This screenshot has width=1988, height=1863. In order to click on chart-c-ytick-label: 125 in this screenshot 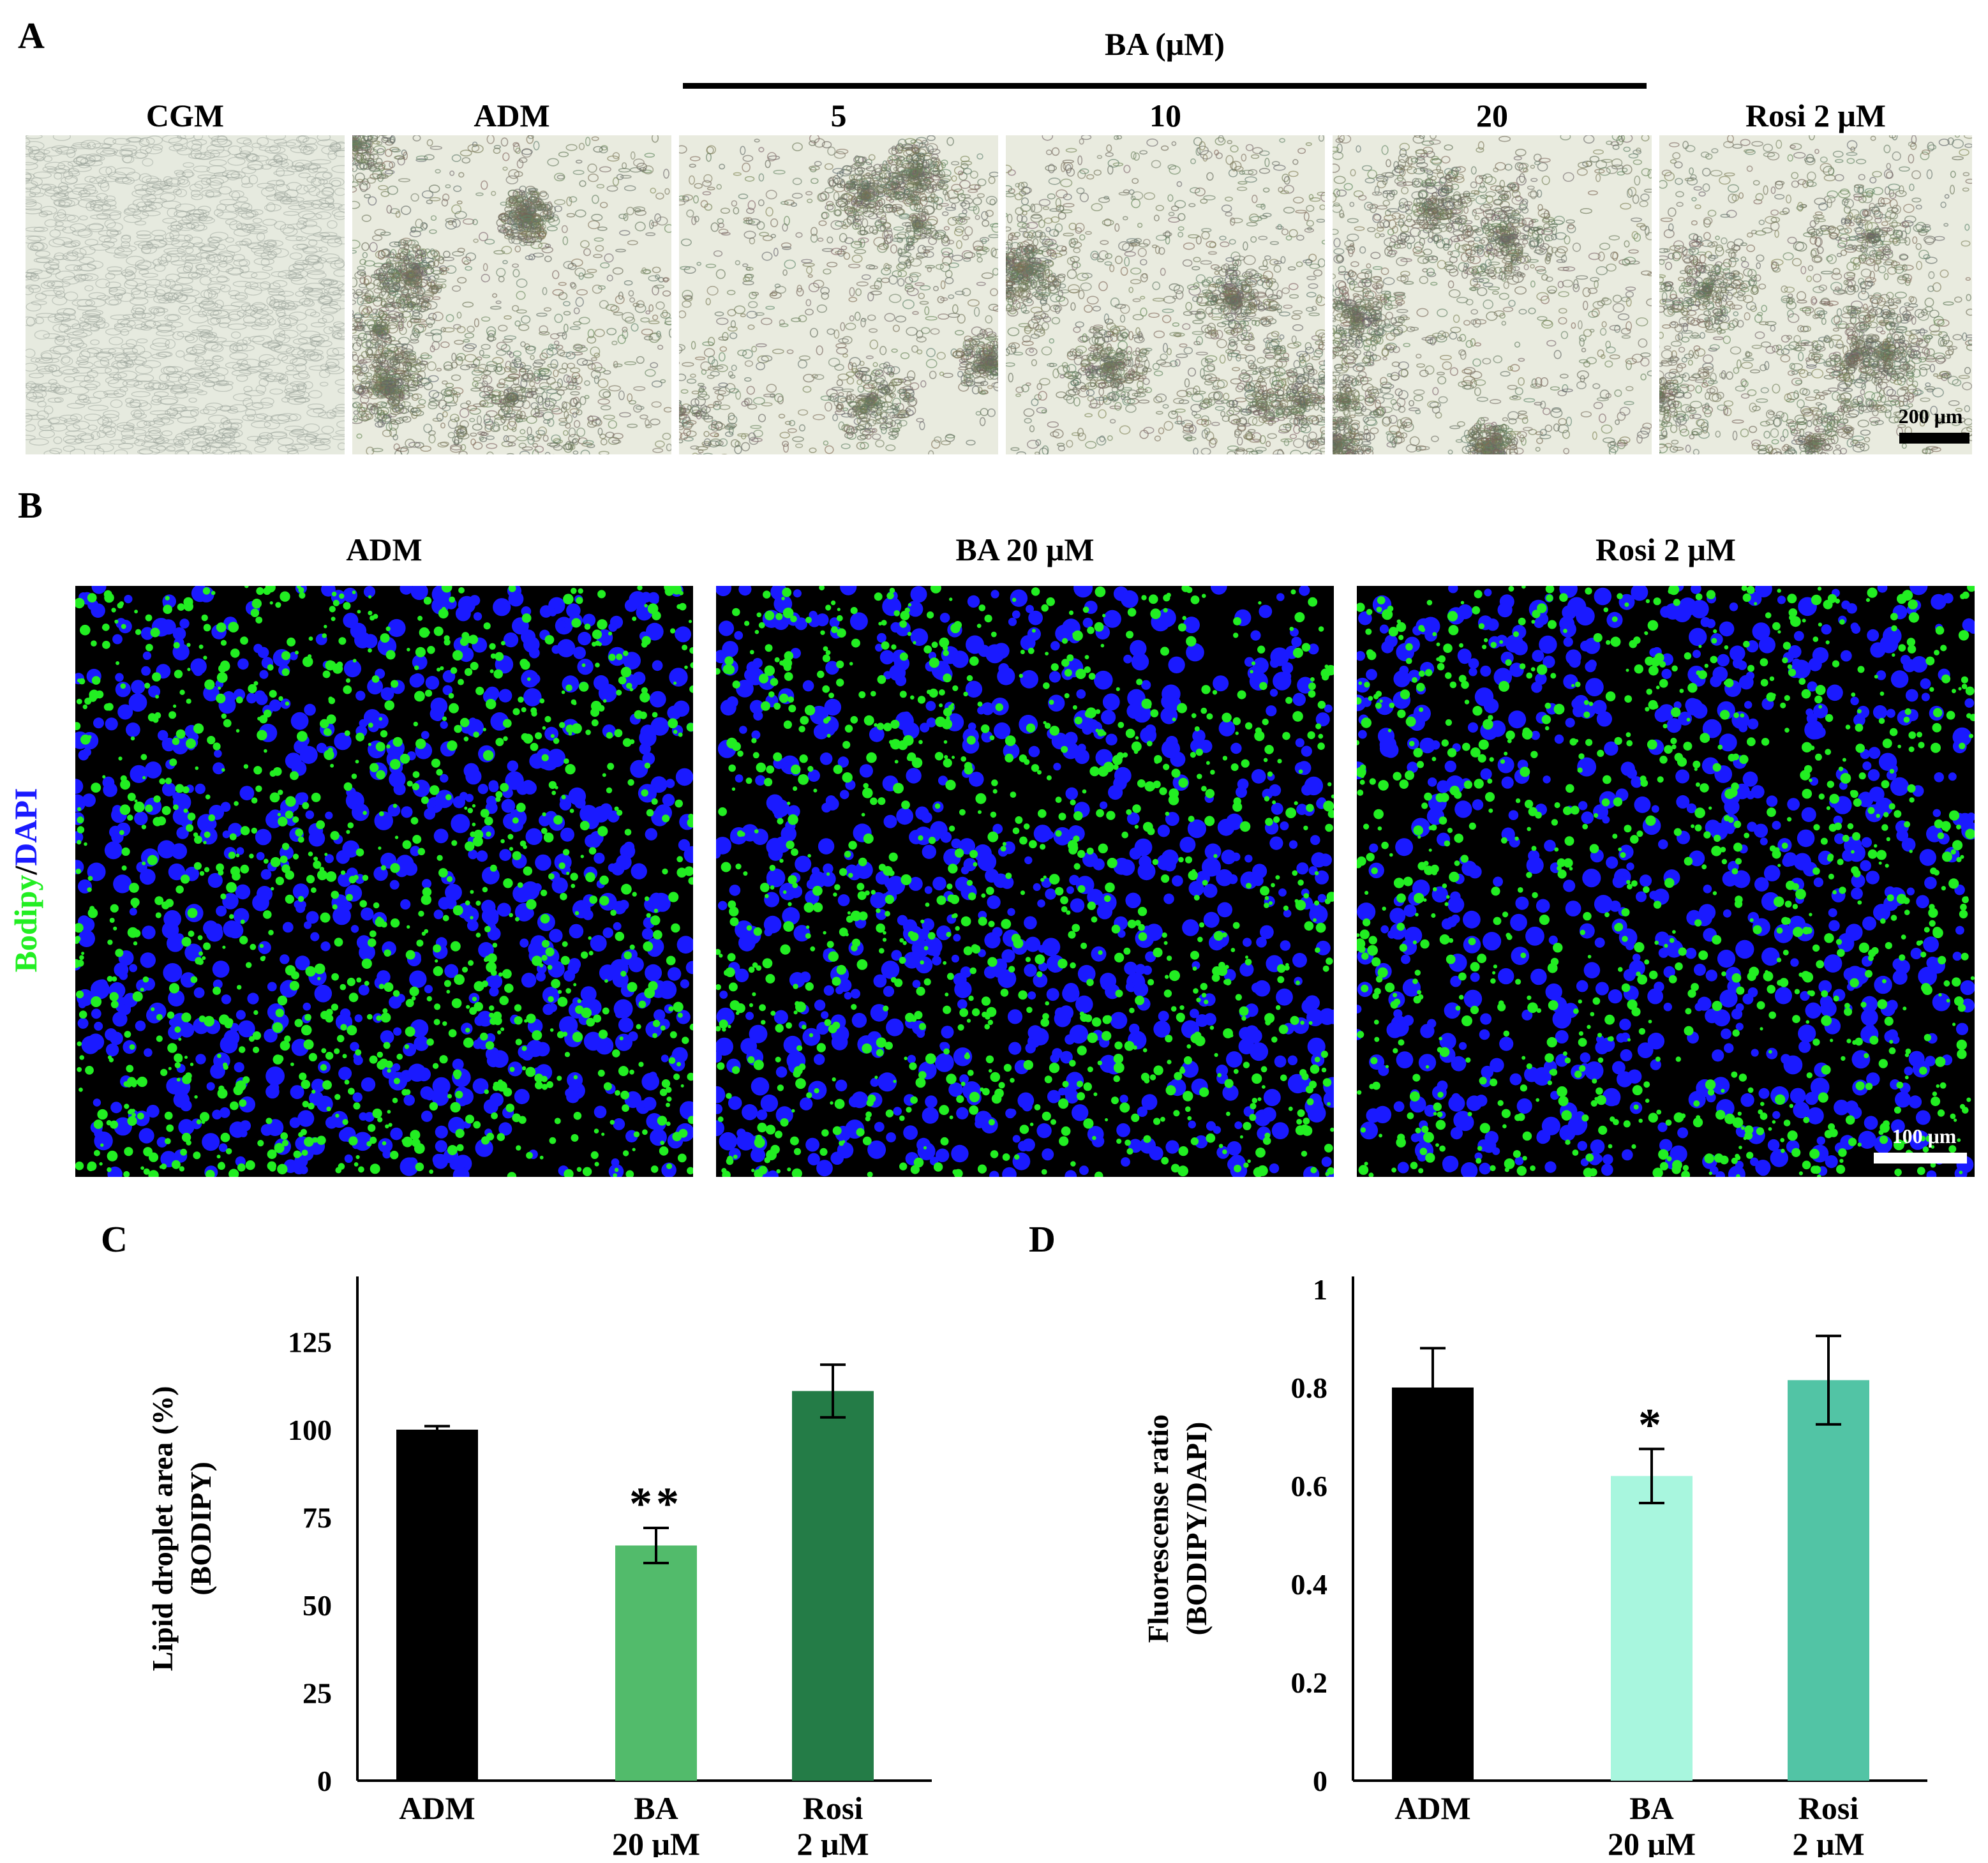, I will do `click(310, 1342)`.